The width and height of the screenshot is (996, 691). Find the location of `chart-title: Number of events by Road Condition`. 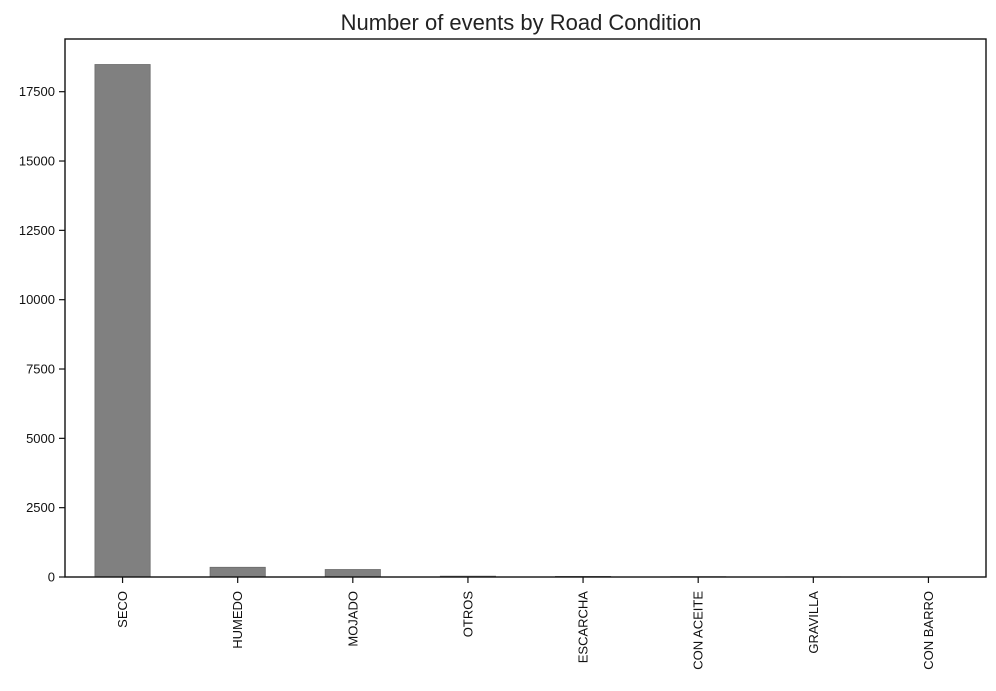

chart-title: Number of events by Road Condition is located at coordinates (521, 22).